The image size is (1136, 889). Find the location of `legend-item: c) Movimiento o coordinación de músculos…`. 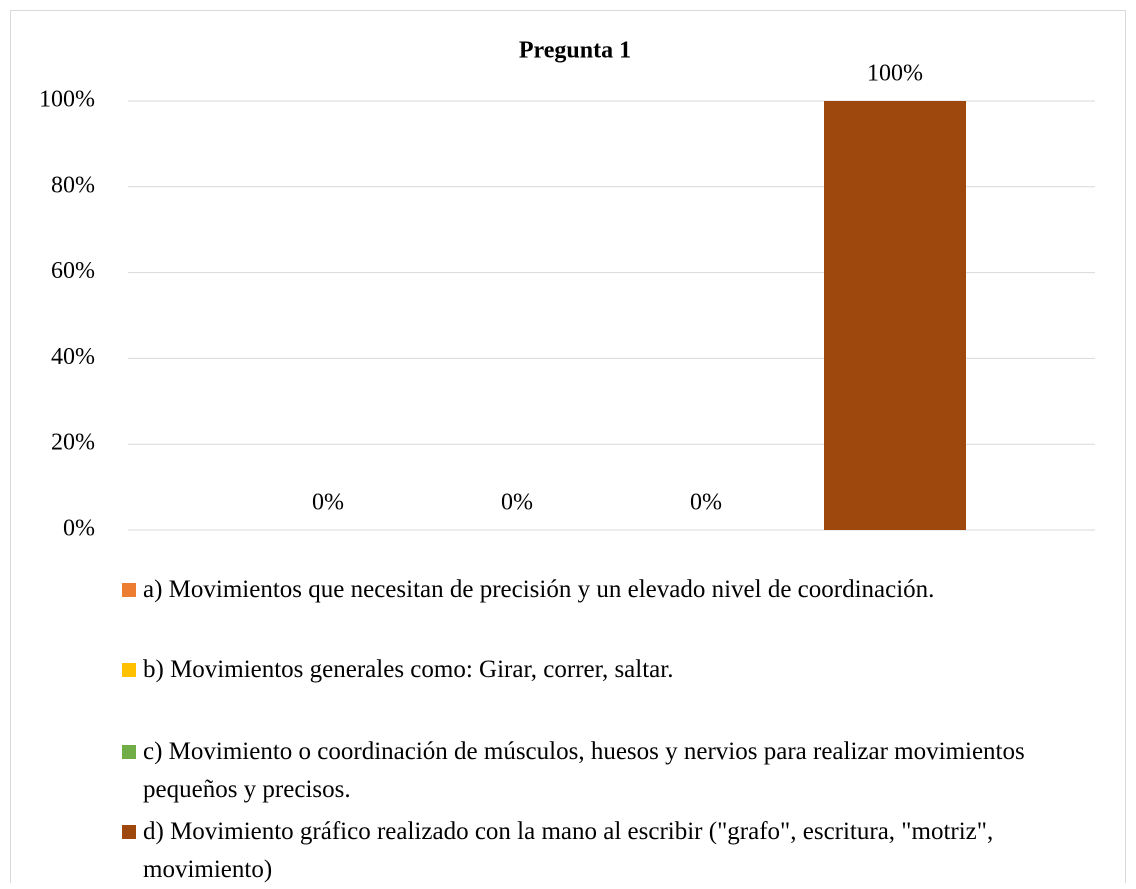

legend-item: c) Movimiento o coordinación de músculos… is located at coordinates (612, 771).